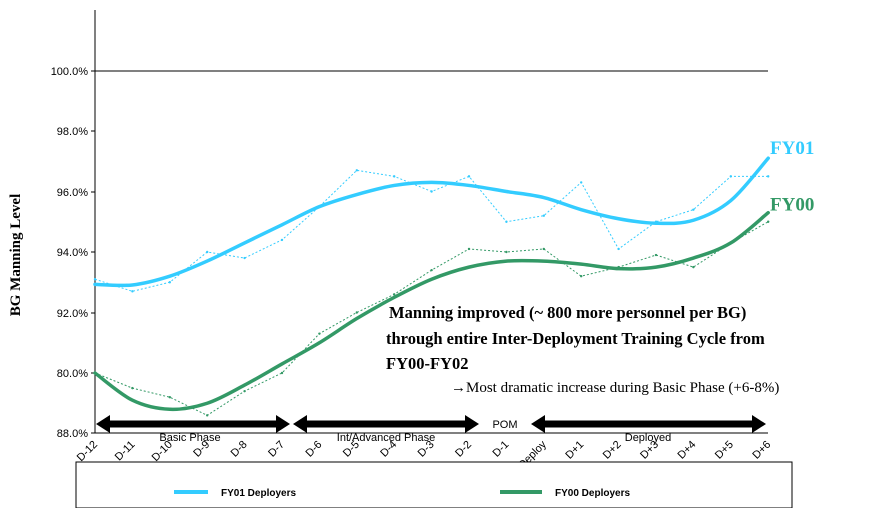  I want to click on x-tick-label: D+6, so click(761, 450).